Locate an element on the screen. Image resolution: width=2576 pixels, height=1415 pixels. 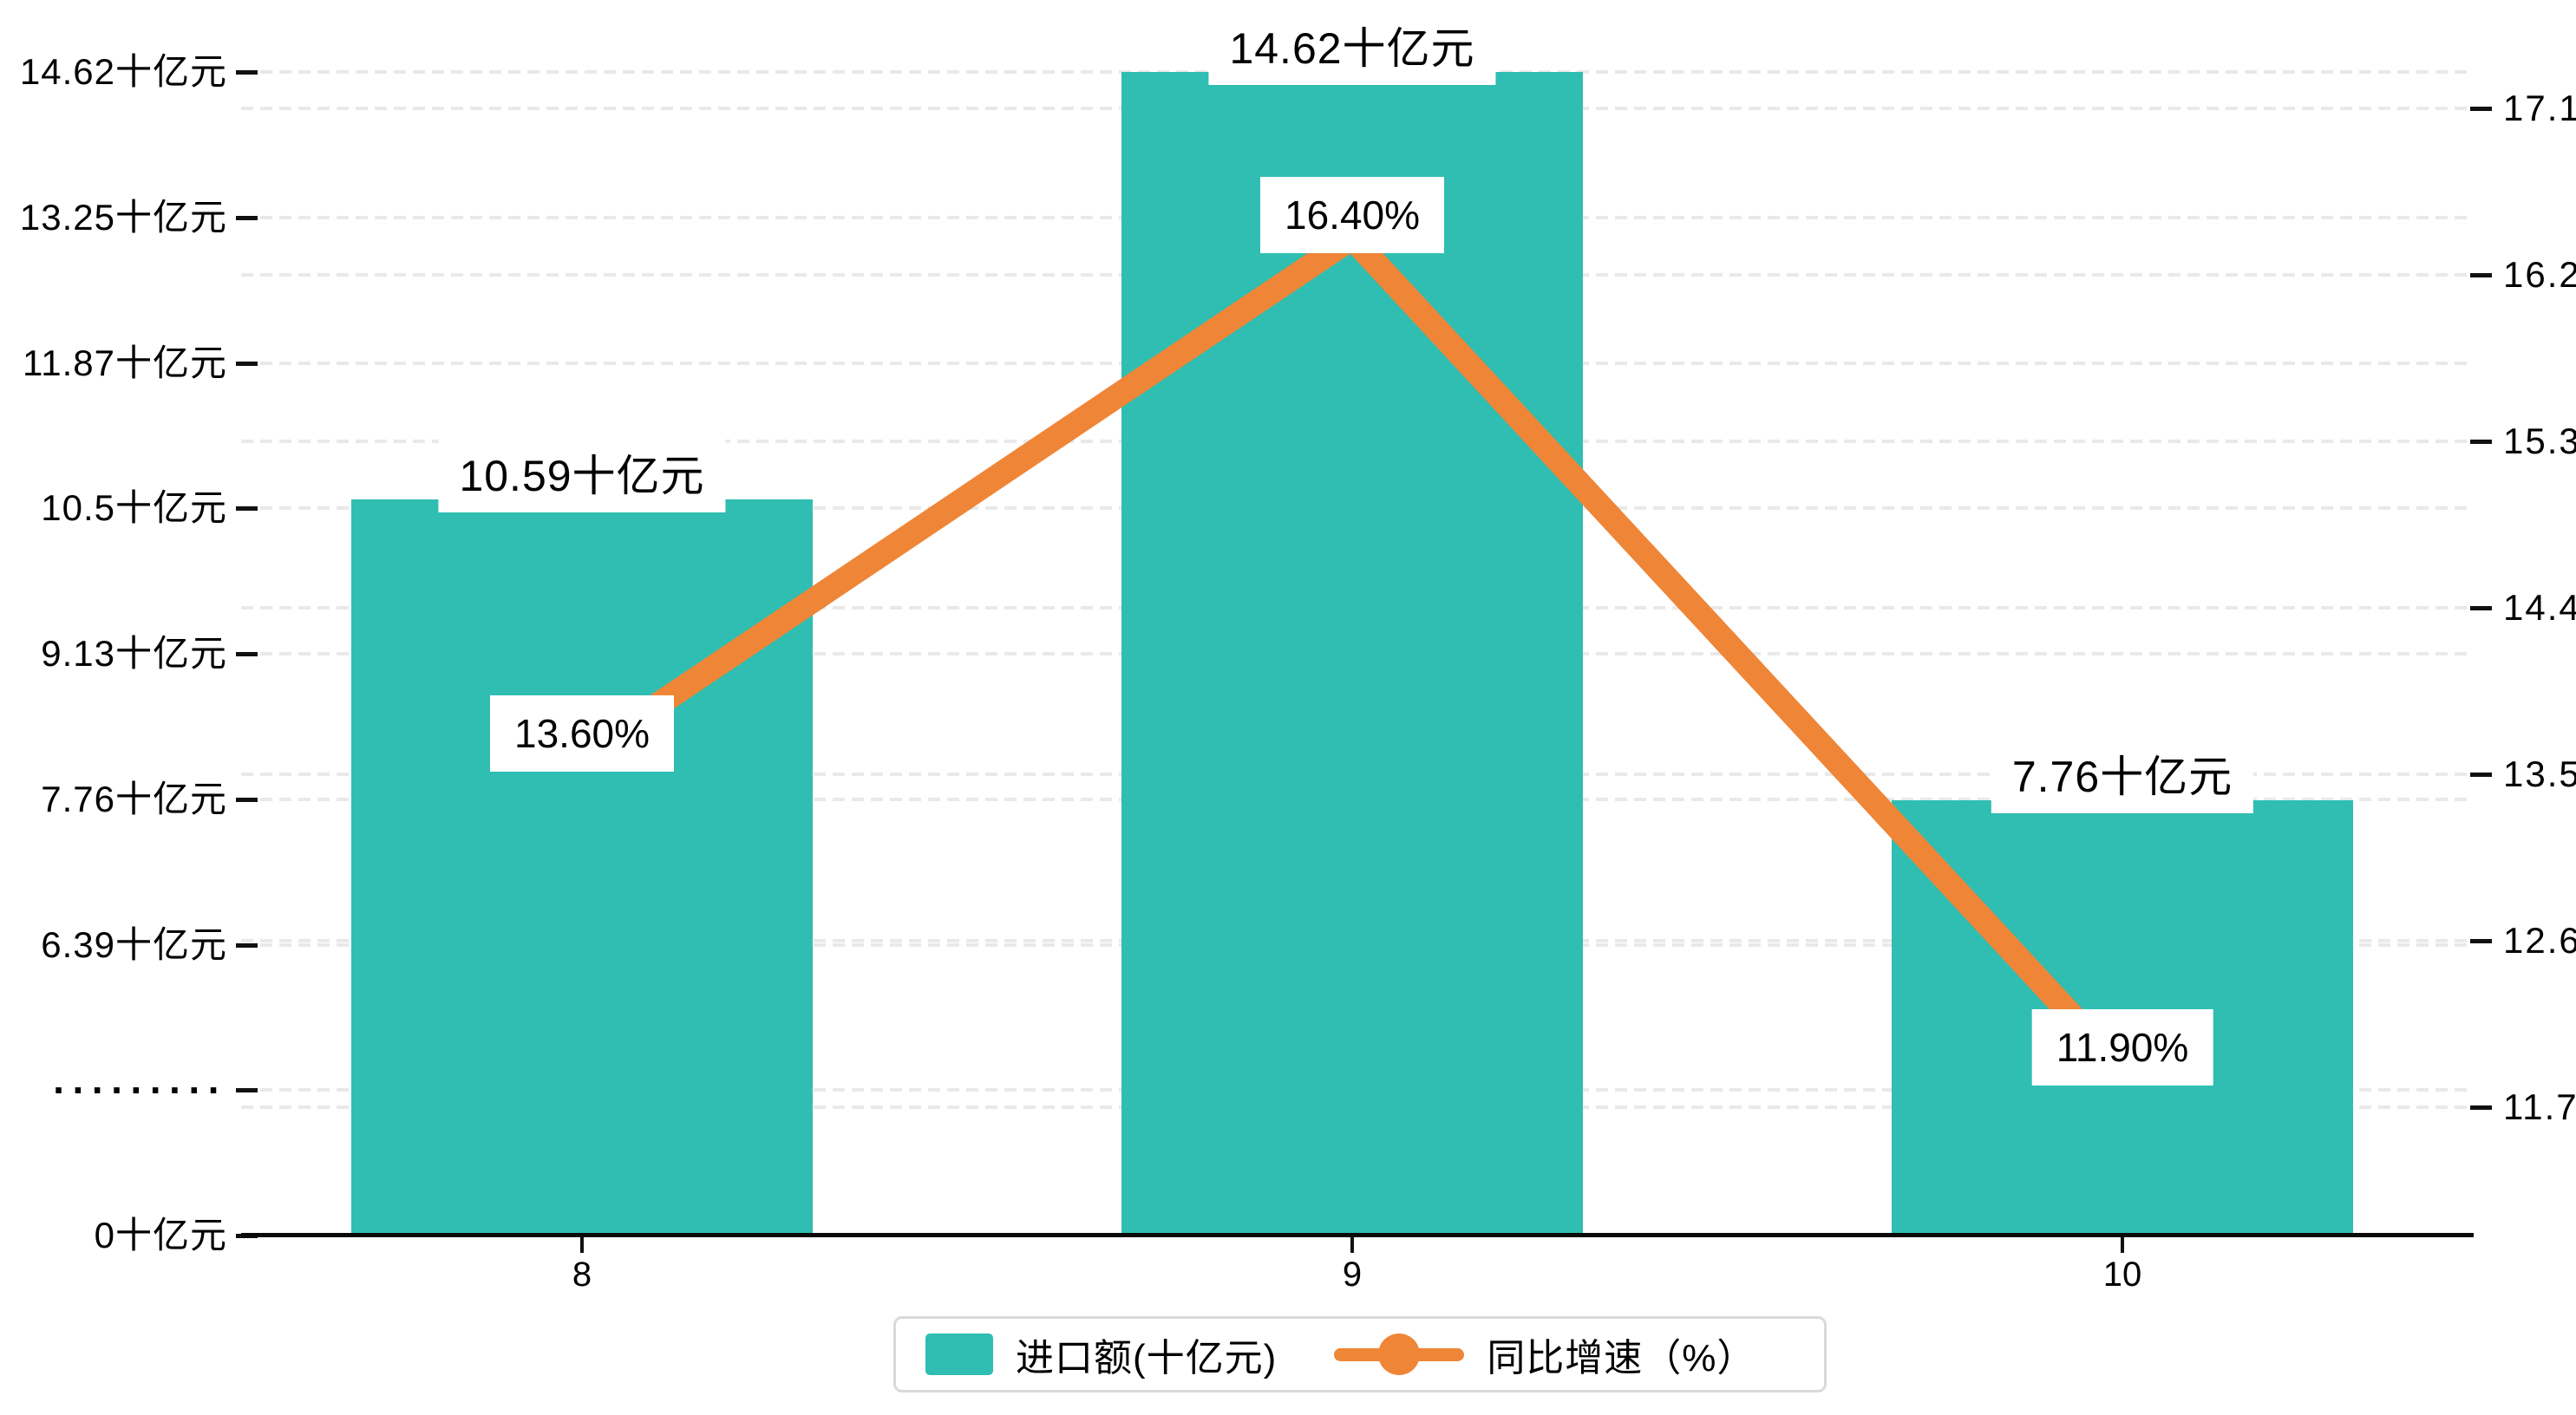
x-axis-line is located at coordinates (1357, 1235).